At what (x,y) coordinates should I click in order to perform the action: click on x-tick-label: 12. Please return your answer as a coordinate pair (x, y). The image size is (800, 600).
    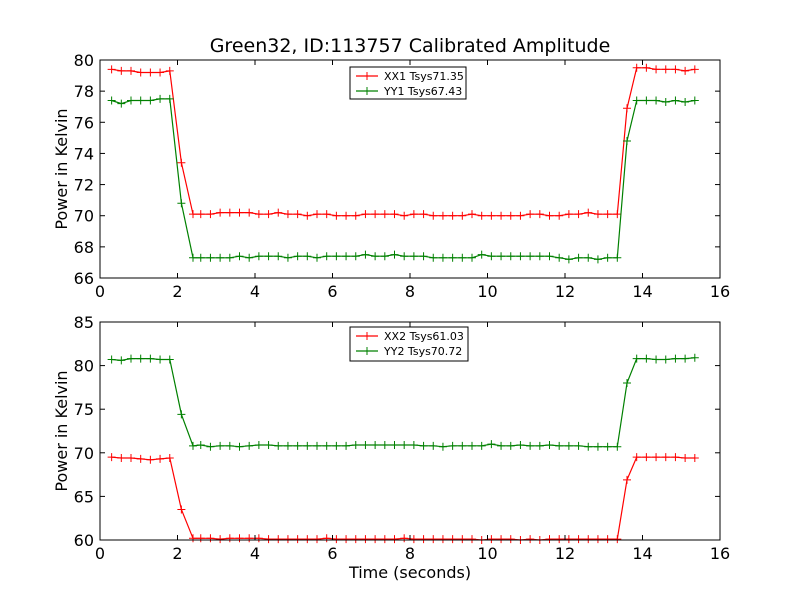
    Looking at the image, I should click on (565, 291).